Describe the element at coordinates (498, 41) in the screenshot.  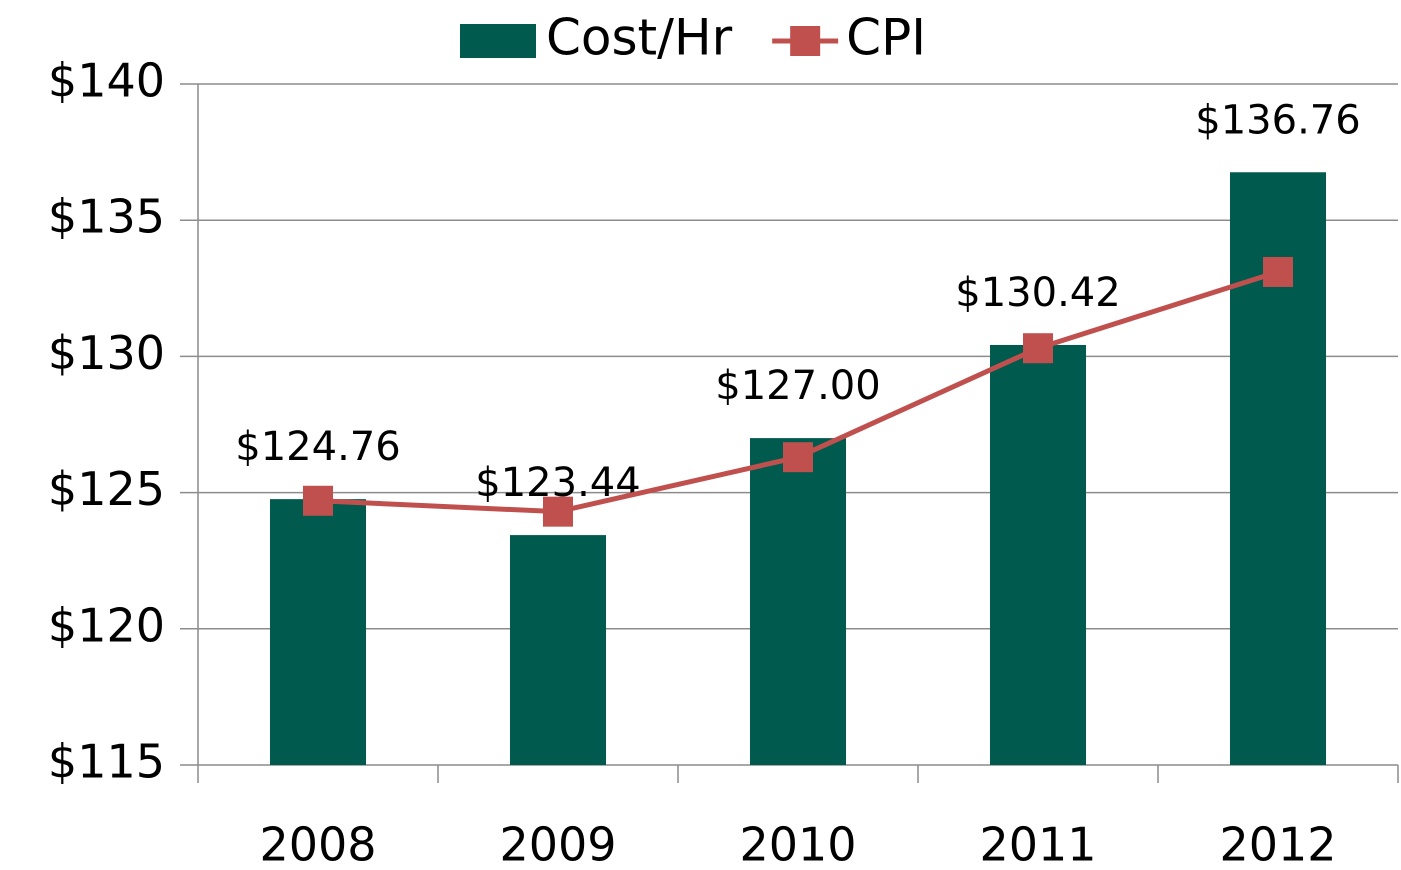
I see `legend-swatch` at that location.